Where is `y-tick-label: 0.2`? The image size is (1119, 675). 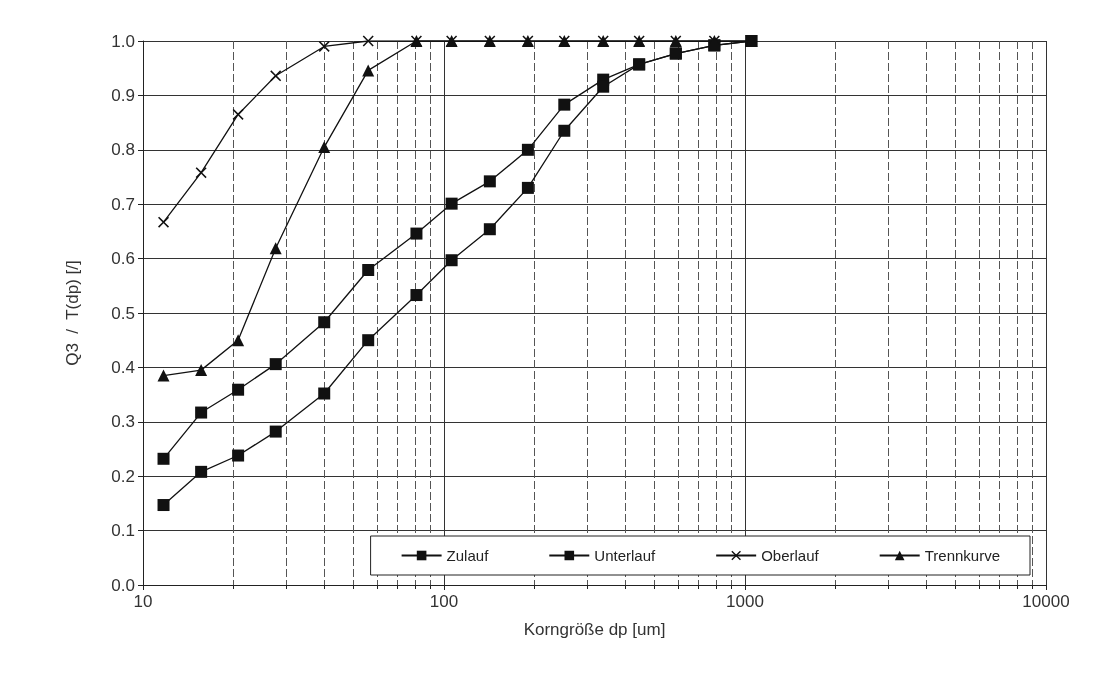 y-tick-label: 0.2 is located at coordinates (123, 476).